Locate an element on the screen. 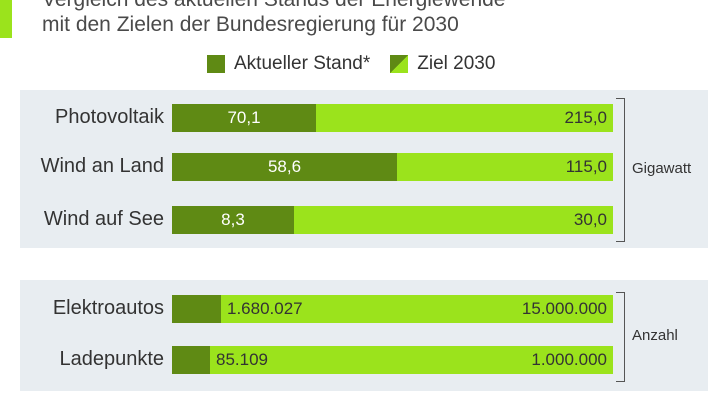  goal-bar-elektroautos: 1.680.027 15.000.000 is located at coordinates (392, 309).